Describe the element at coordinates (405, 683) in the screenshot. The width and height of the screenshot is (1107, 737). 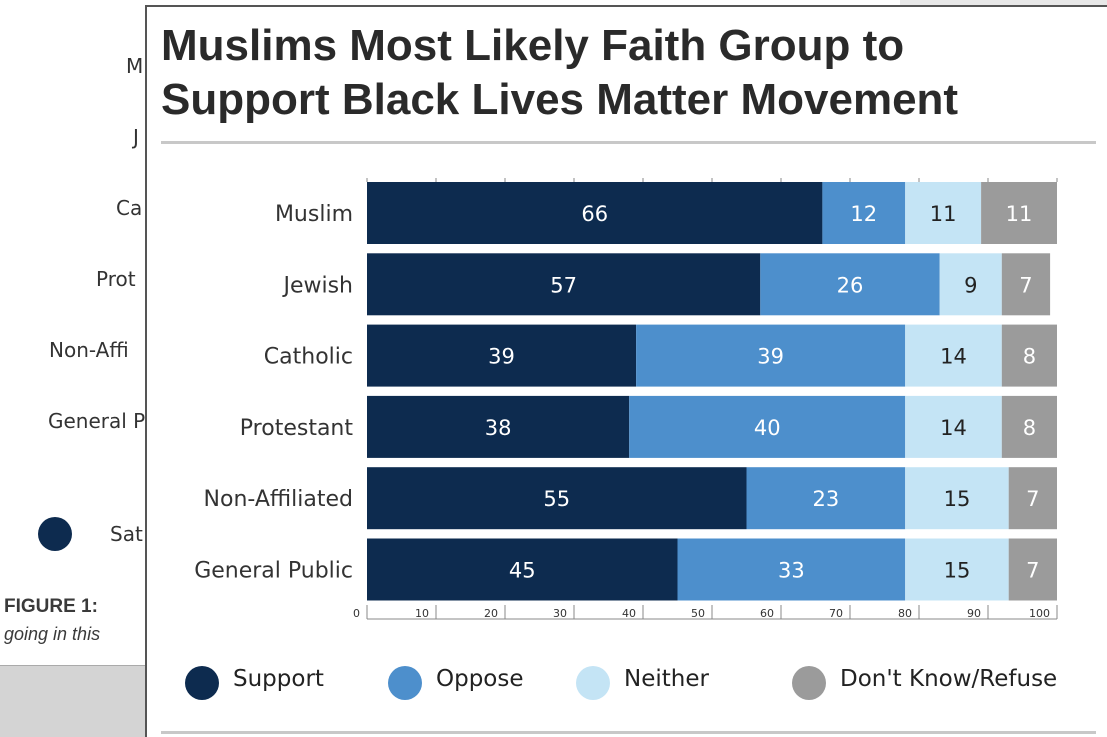
I see `legend-marker-oppose` at that location.